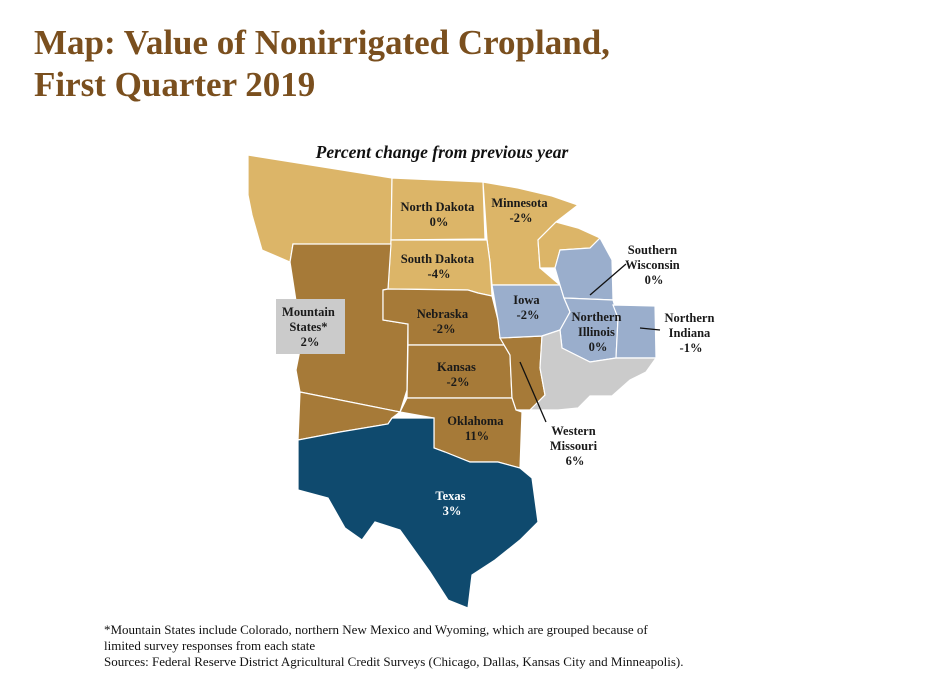 The width and height of the screenshot is (925, 694). I want to click on mountain-states-label-box, so click(310, 326).